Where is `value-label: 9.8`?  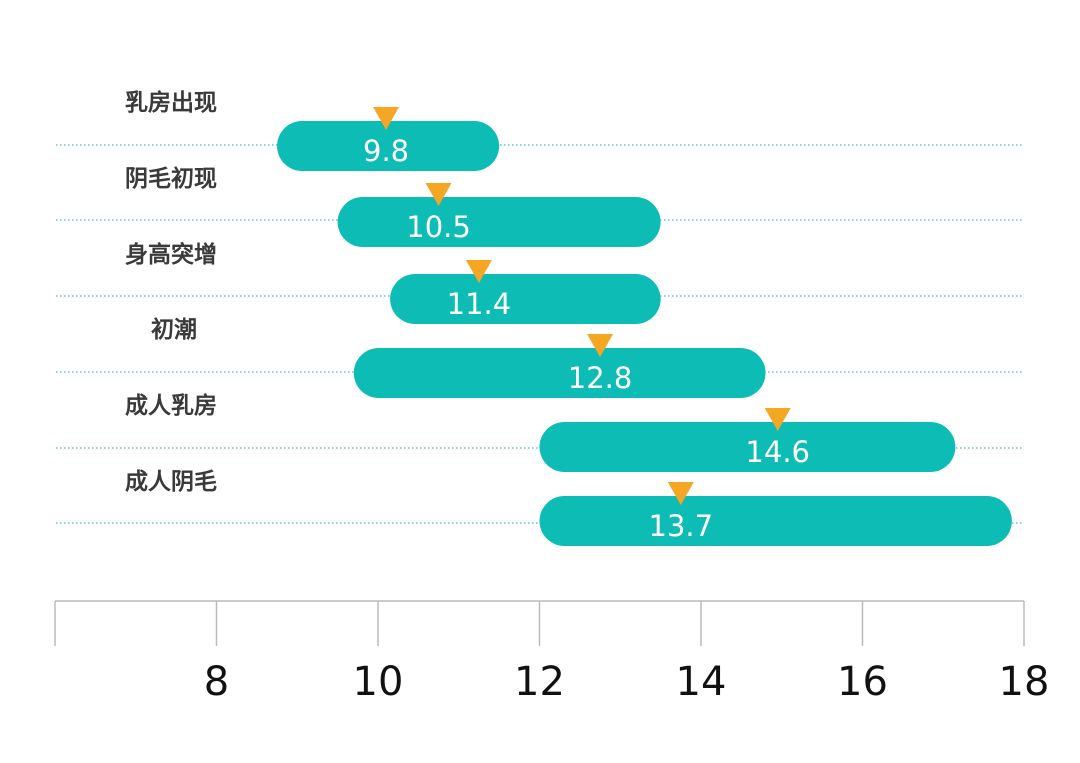 value-label: 9.8 is located at coordinates (386, 151).